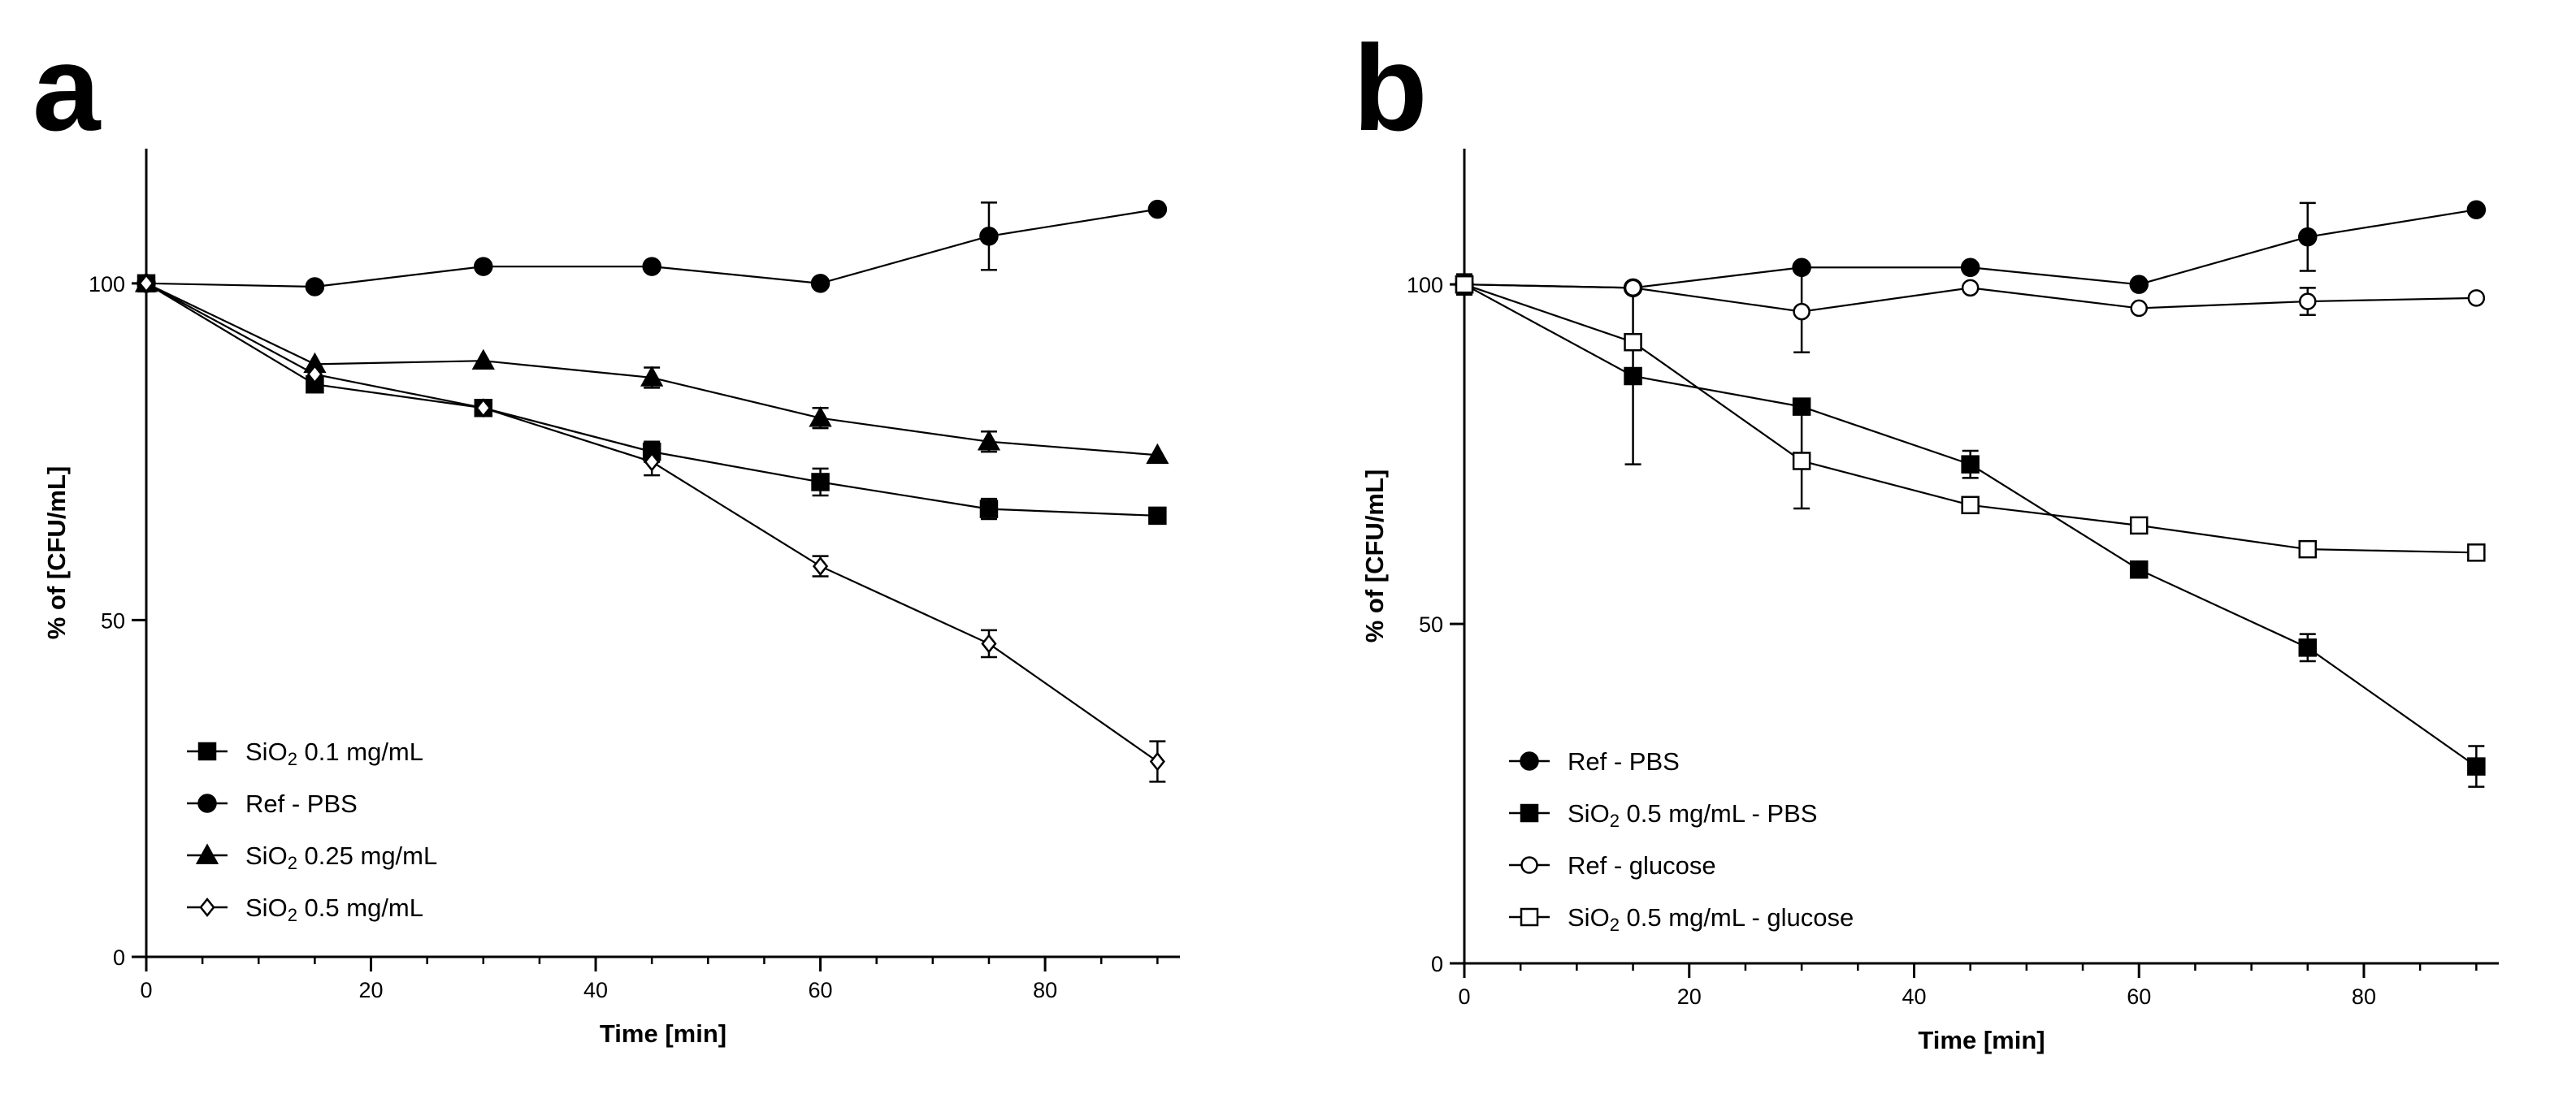 The width and height of the screenshot is (2576, 1099). I want to click on chart-b-legend-label: Ref - PBS, so click(1624, 761).